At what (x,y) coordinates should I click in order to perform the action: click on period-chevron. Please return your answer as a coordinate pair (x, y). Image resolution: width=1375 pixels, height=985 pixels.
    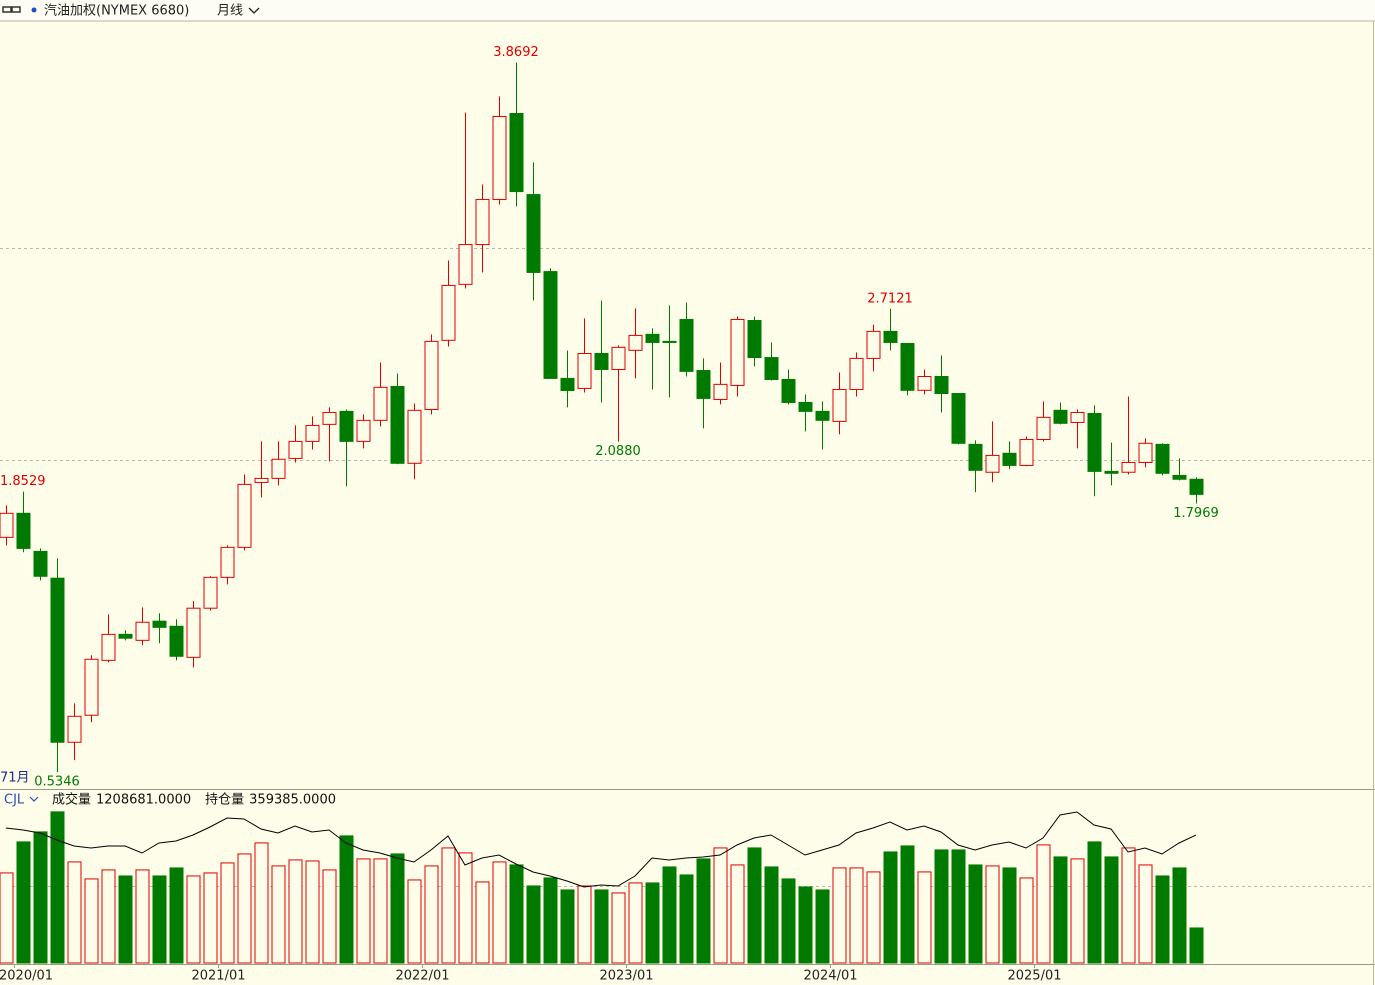
    Looking at the image, I should click on (254, 10).